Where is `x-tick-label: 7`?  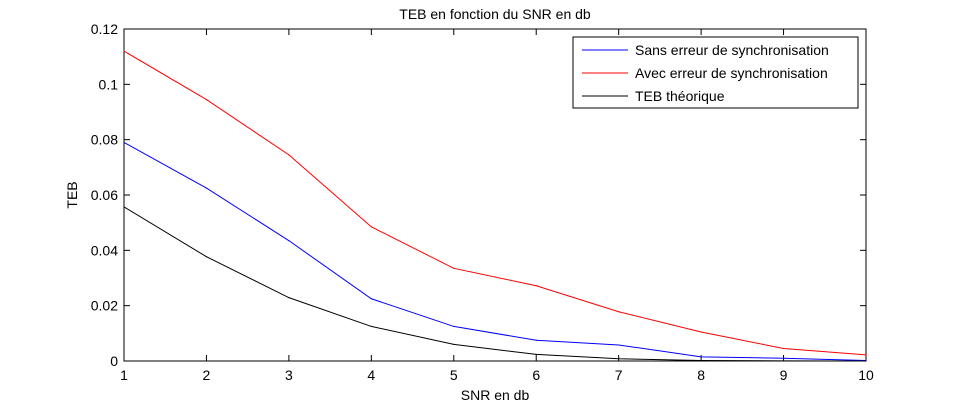
x-tick-label: 7 is located at coordinates (619, 375).